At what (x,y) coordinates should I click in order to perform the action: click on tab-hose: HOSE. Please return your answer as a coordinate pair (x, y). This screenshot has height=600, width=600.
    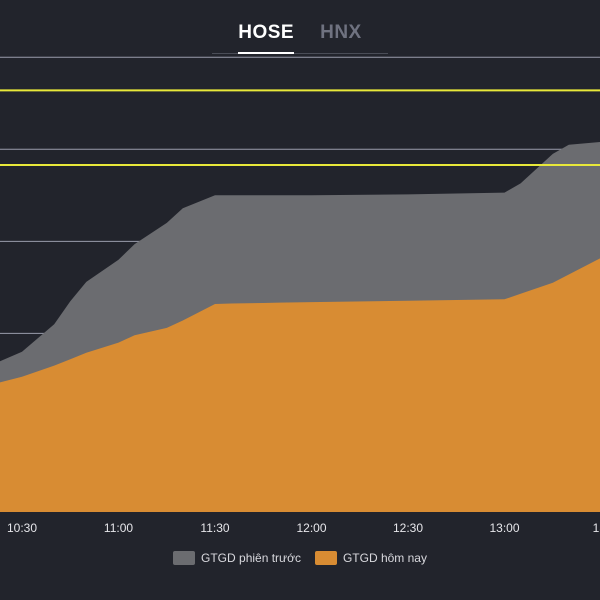
    Looking at the image, I should click on (266, 32).